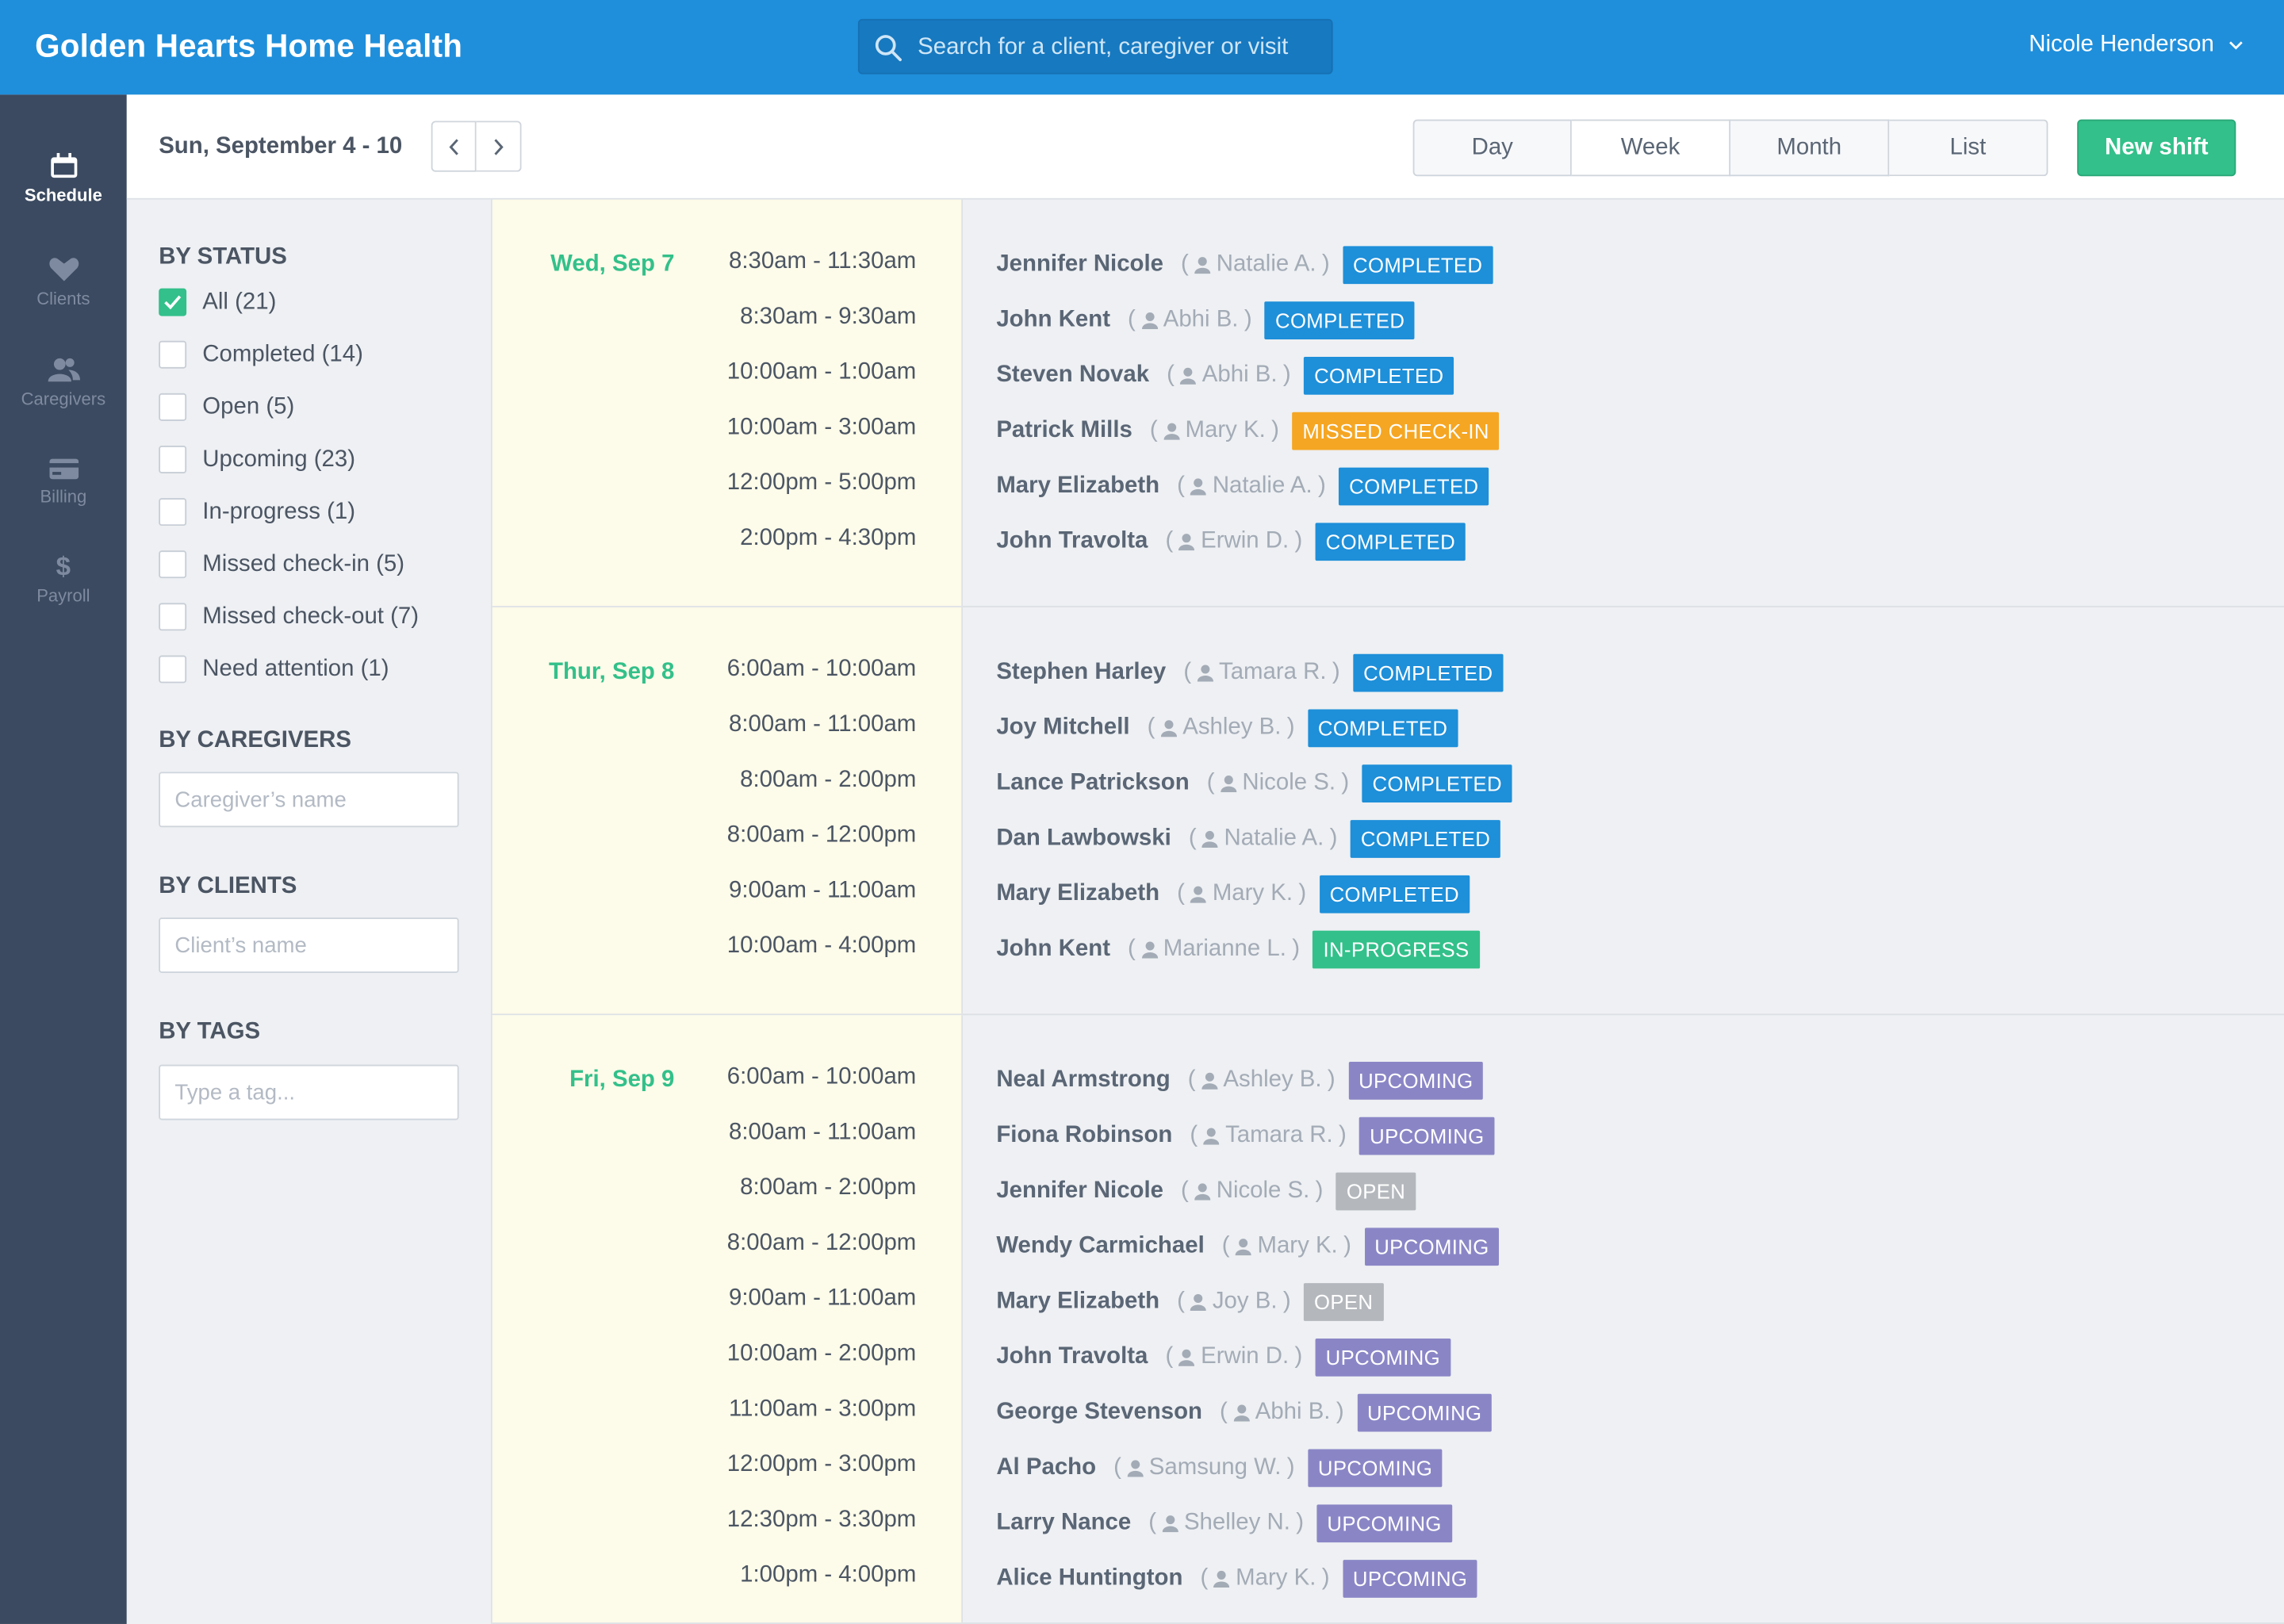 The width and height of the screenshot is (2284, 1624). Describe the element at coordinates (1651, 148) in the screenshot. I see `view-week-button: Week` at that location.